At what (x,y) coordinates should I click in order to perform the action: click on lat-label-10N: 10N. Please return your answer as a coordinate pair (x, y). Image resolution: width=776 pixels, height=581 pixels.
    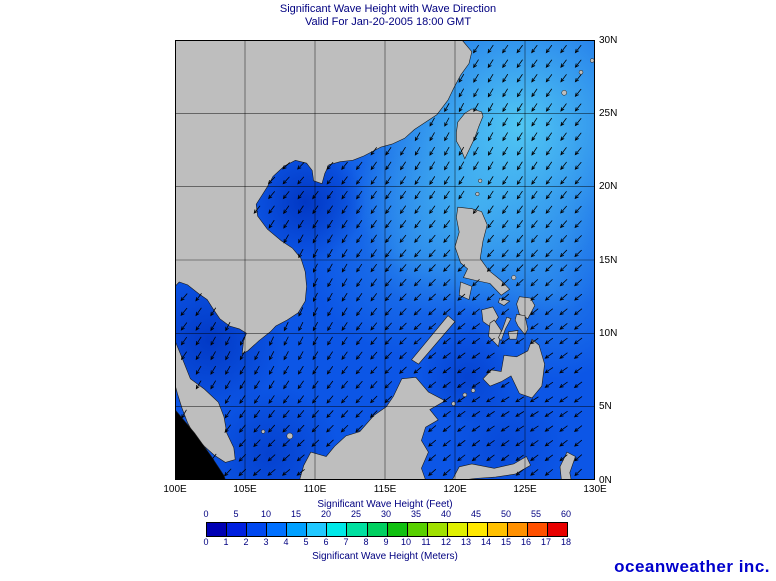
    Looking at the image, I should click on (608, 333).